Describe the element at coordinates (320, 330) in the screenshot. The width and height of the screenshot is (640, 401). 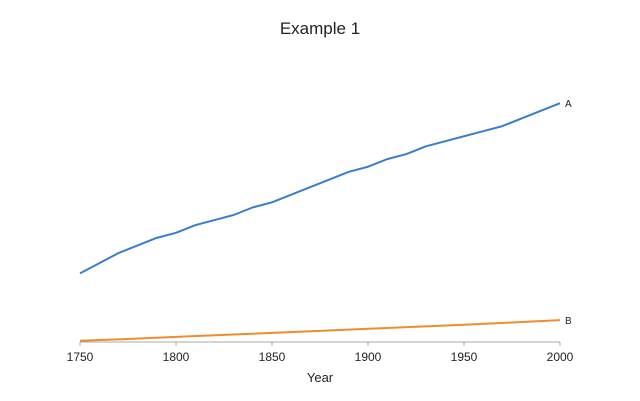
I see `series-line-b` at that location.